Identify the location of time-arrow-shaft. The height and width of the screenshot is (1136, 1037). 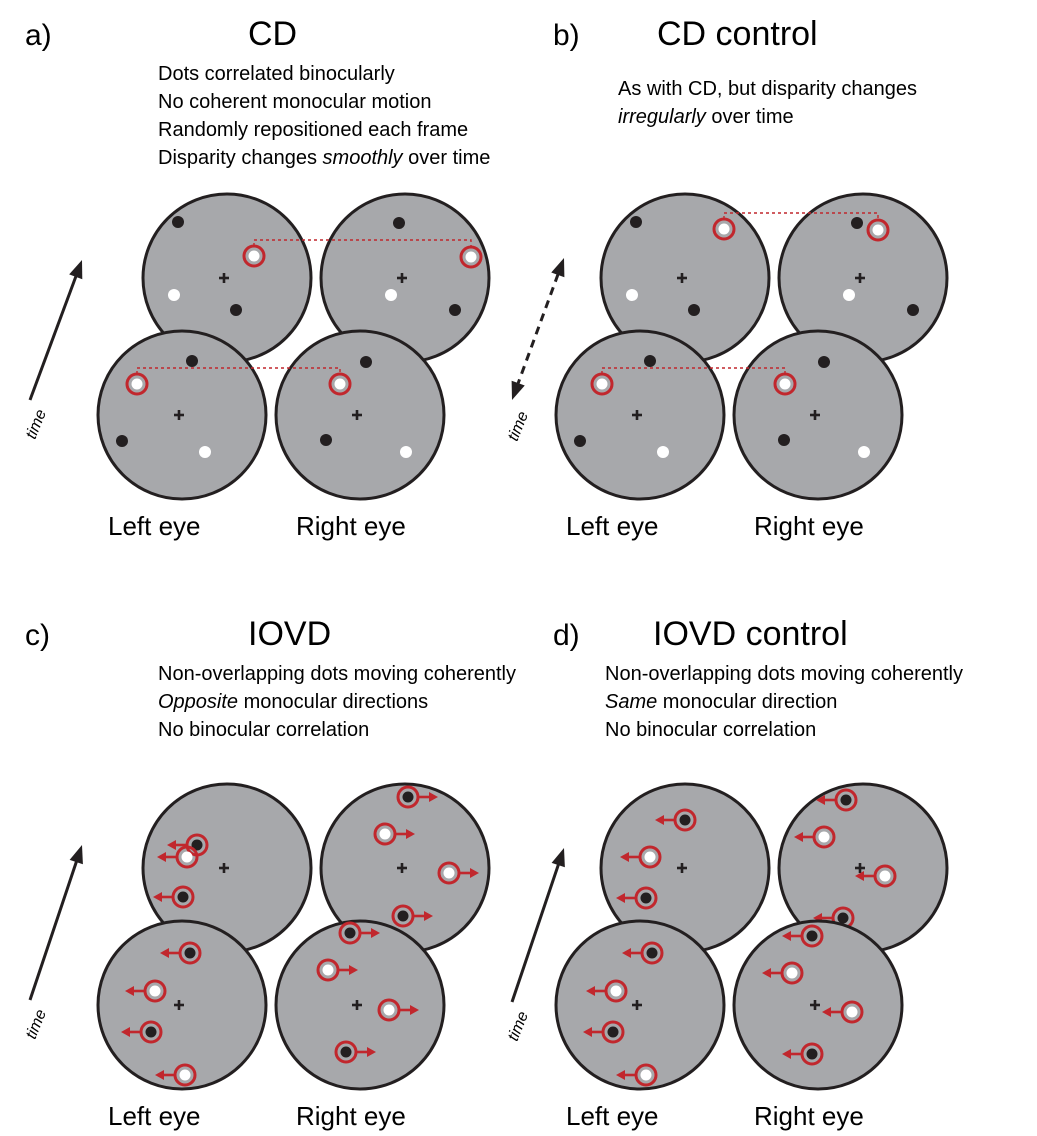
(535, 931).